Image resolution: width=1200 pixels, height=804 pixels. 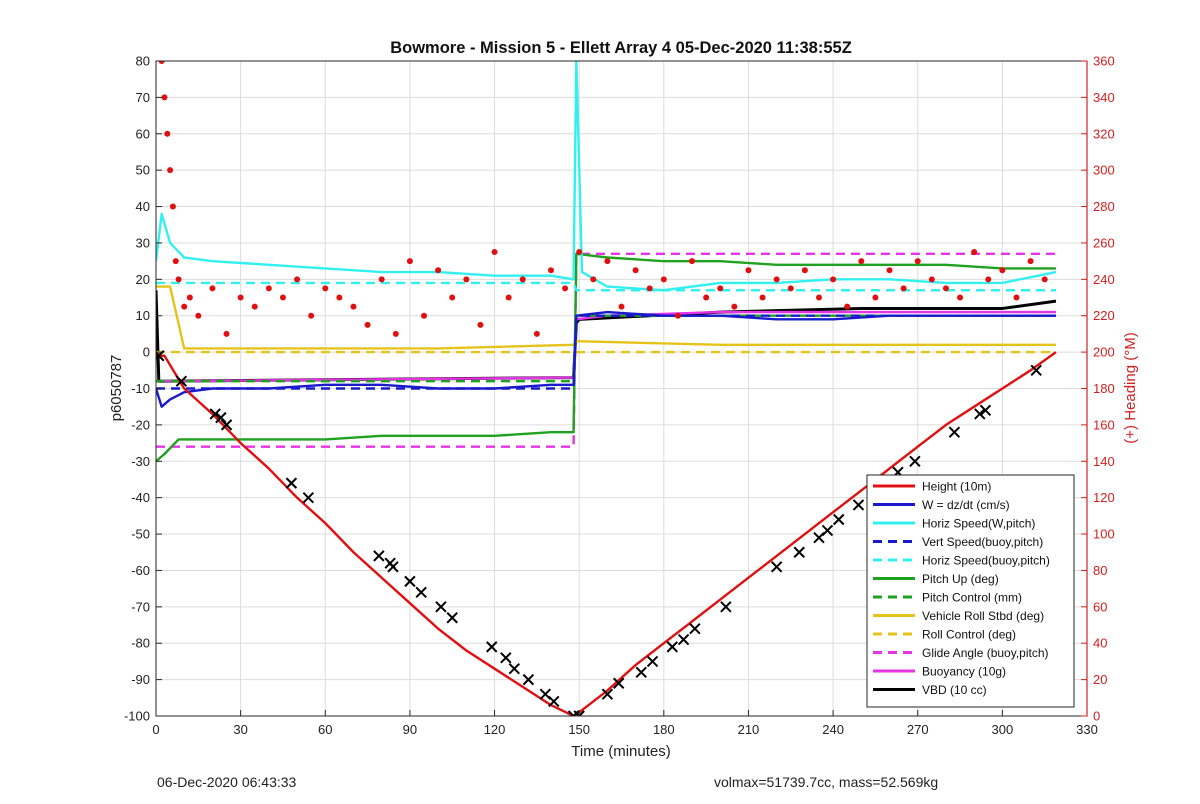 I want to click on y2-tick-label: 0, so click(x=1096, y=716).